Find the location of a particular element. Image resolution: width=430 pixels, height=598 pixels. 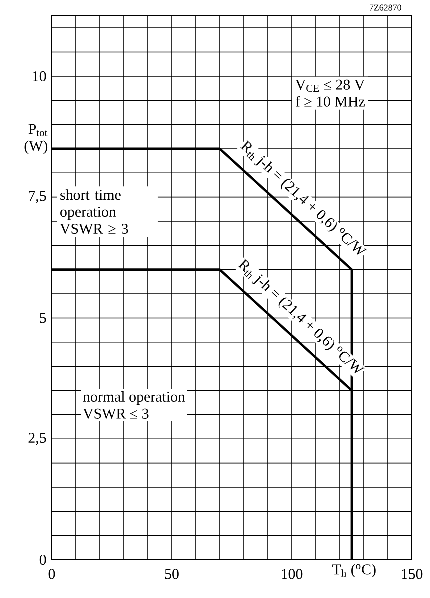

y-tick-label: 7,5 is located at coordinates (37, 197).